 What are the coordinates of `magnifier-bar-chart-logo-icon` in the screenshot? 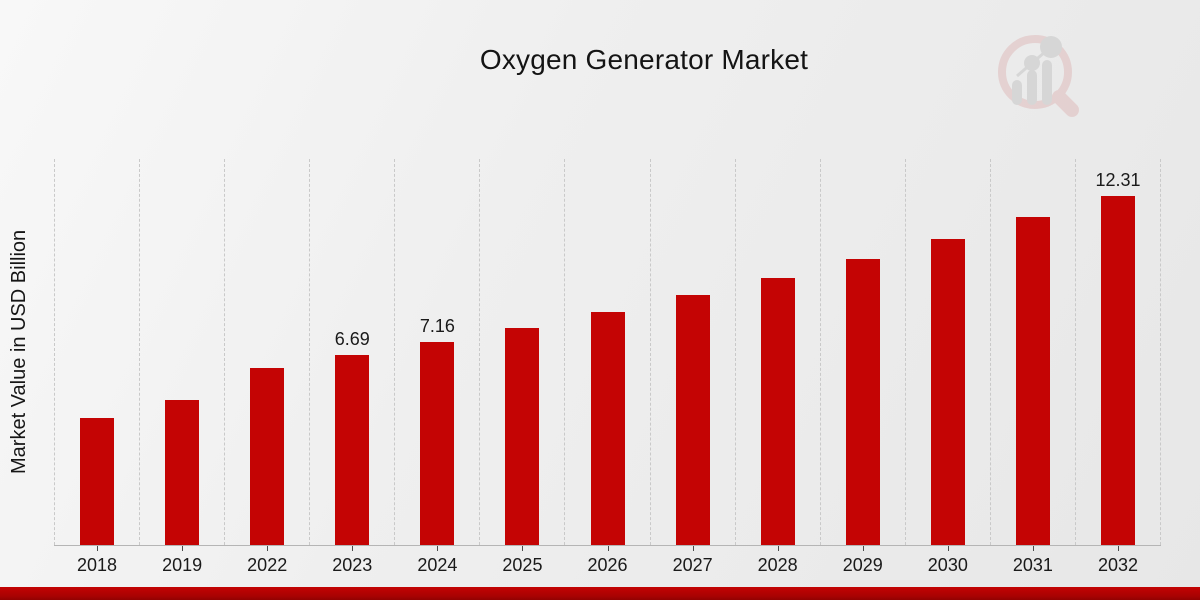 It's located at (1038, 76).